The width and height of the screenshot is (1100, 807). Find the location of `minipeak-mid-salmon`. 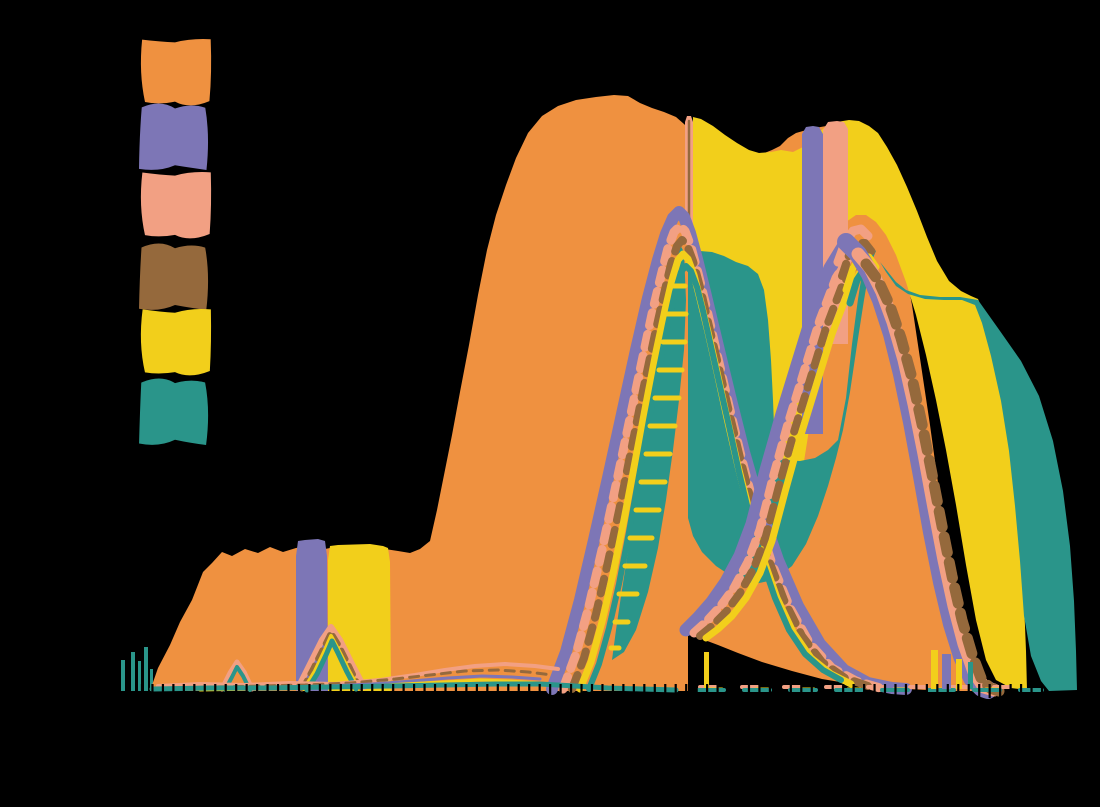

minipeak-mid-salmon is located at coordinates (331, 657).